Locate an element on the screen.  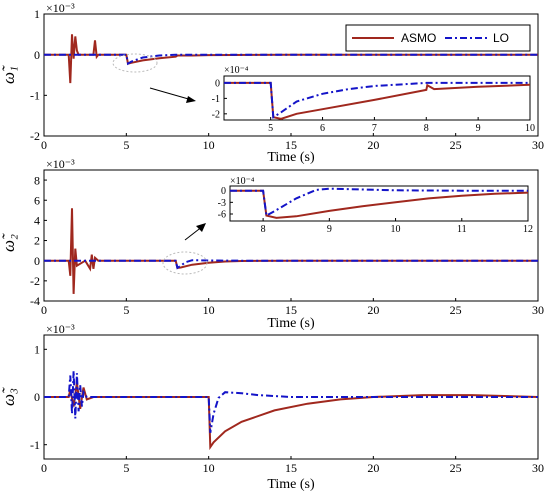
inset-2-ytick-label: 0 is located at coordinates (223, 191).